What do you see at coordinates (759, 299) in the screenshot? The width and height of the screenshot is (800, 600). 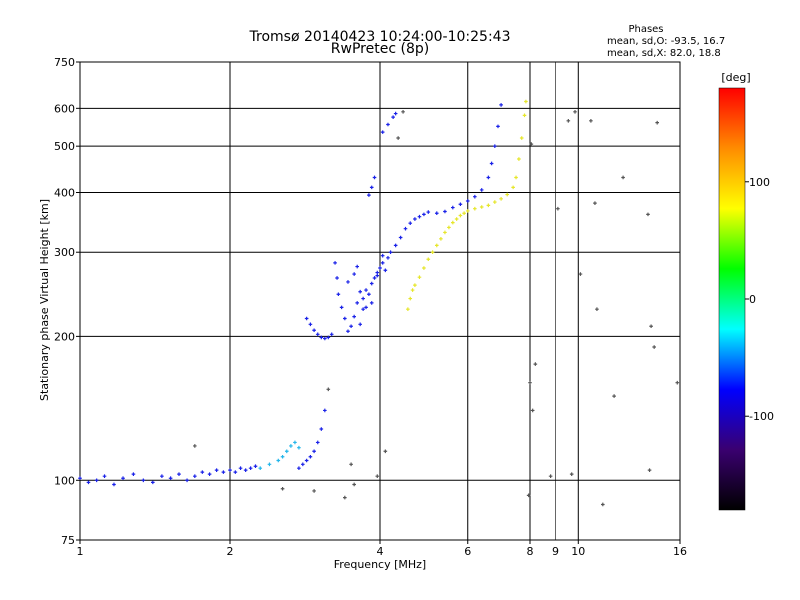 I see `colorbar-ticks: 100 0 -100` at bounding box center [759, 299].